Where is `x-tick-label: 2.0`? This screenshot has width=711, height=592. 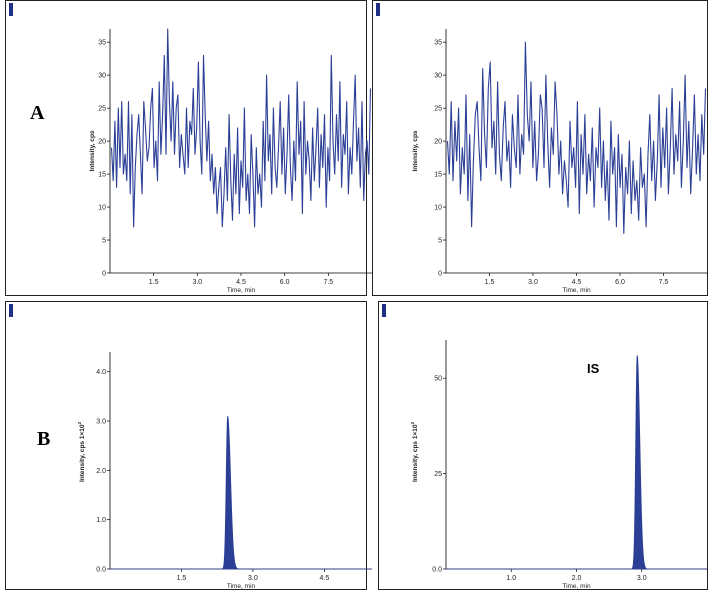 x-tick-label: 2.0 is located at coordinates (577, 578).